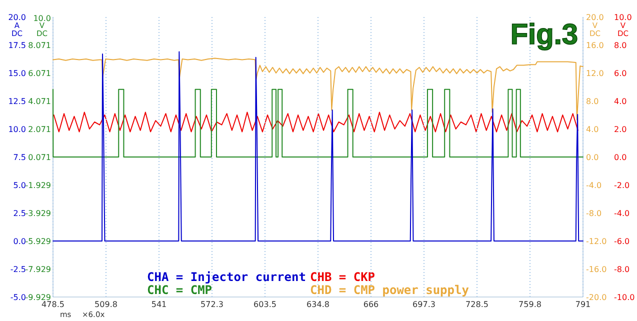 The width and height of the screenshot is (637, 321). Describe the element at coordinates (38, 241) in the screenshot. I see `y2-tick-label: -5.929` at that location.